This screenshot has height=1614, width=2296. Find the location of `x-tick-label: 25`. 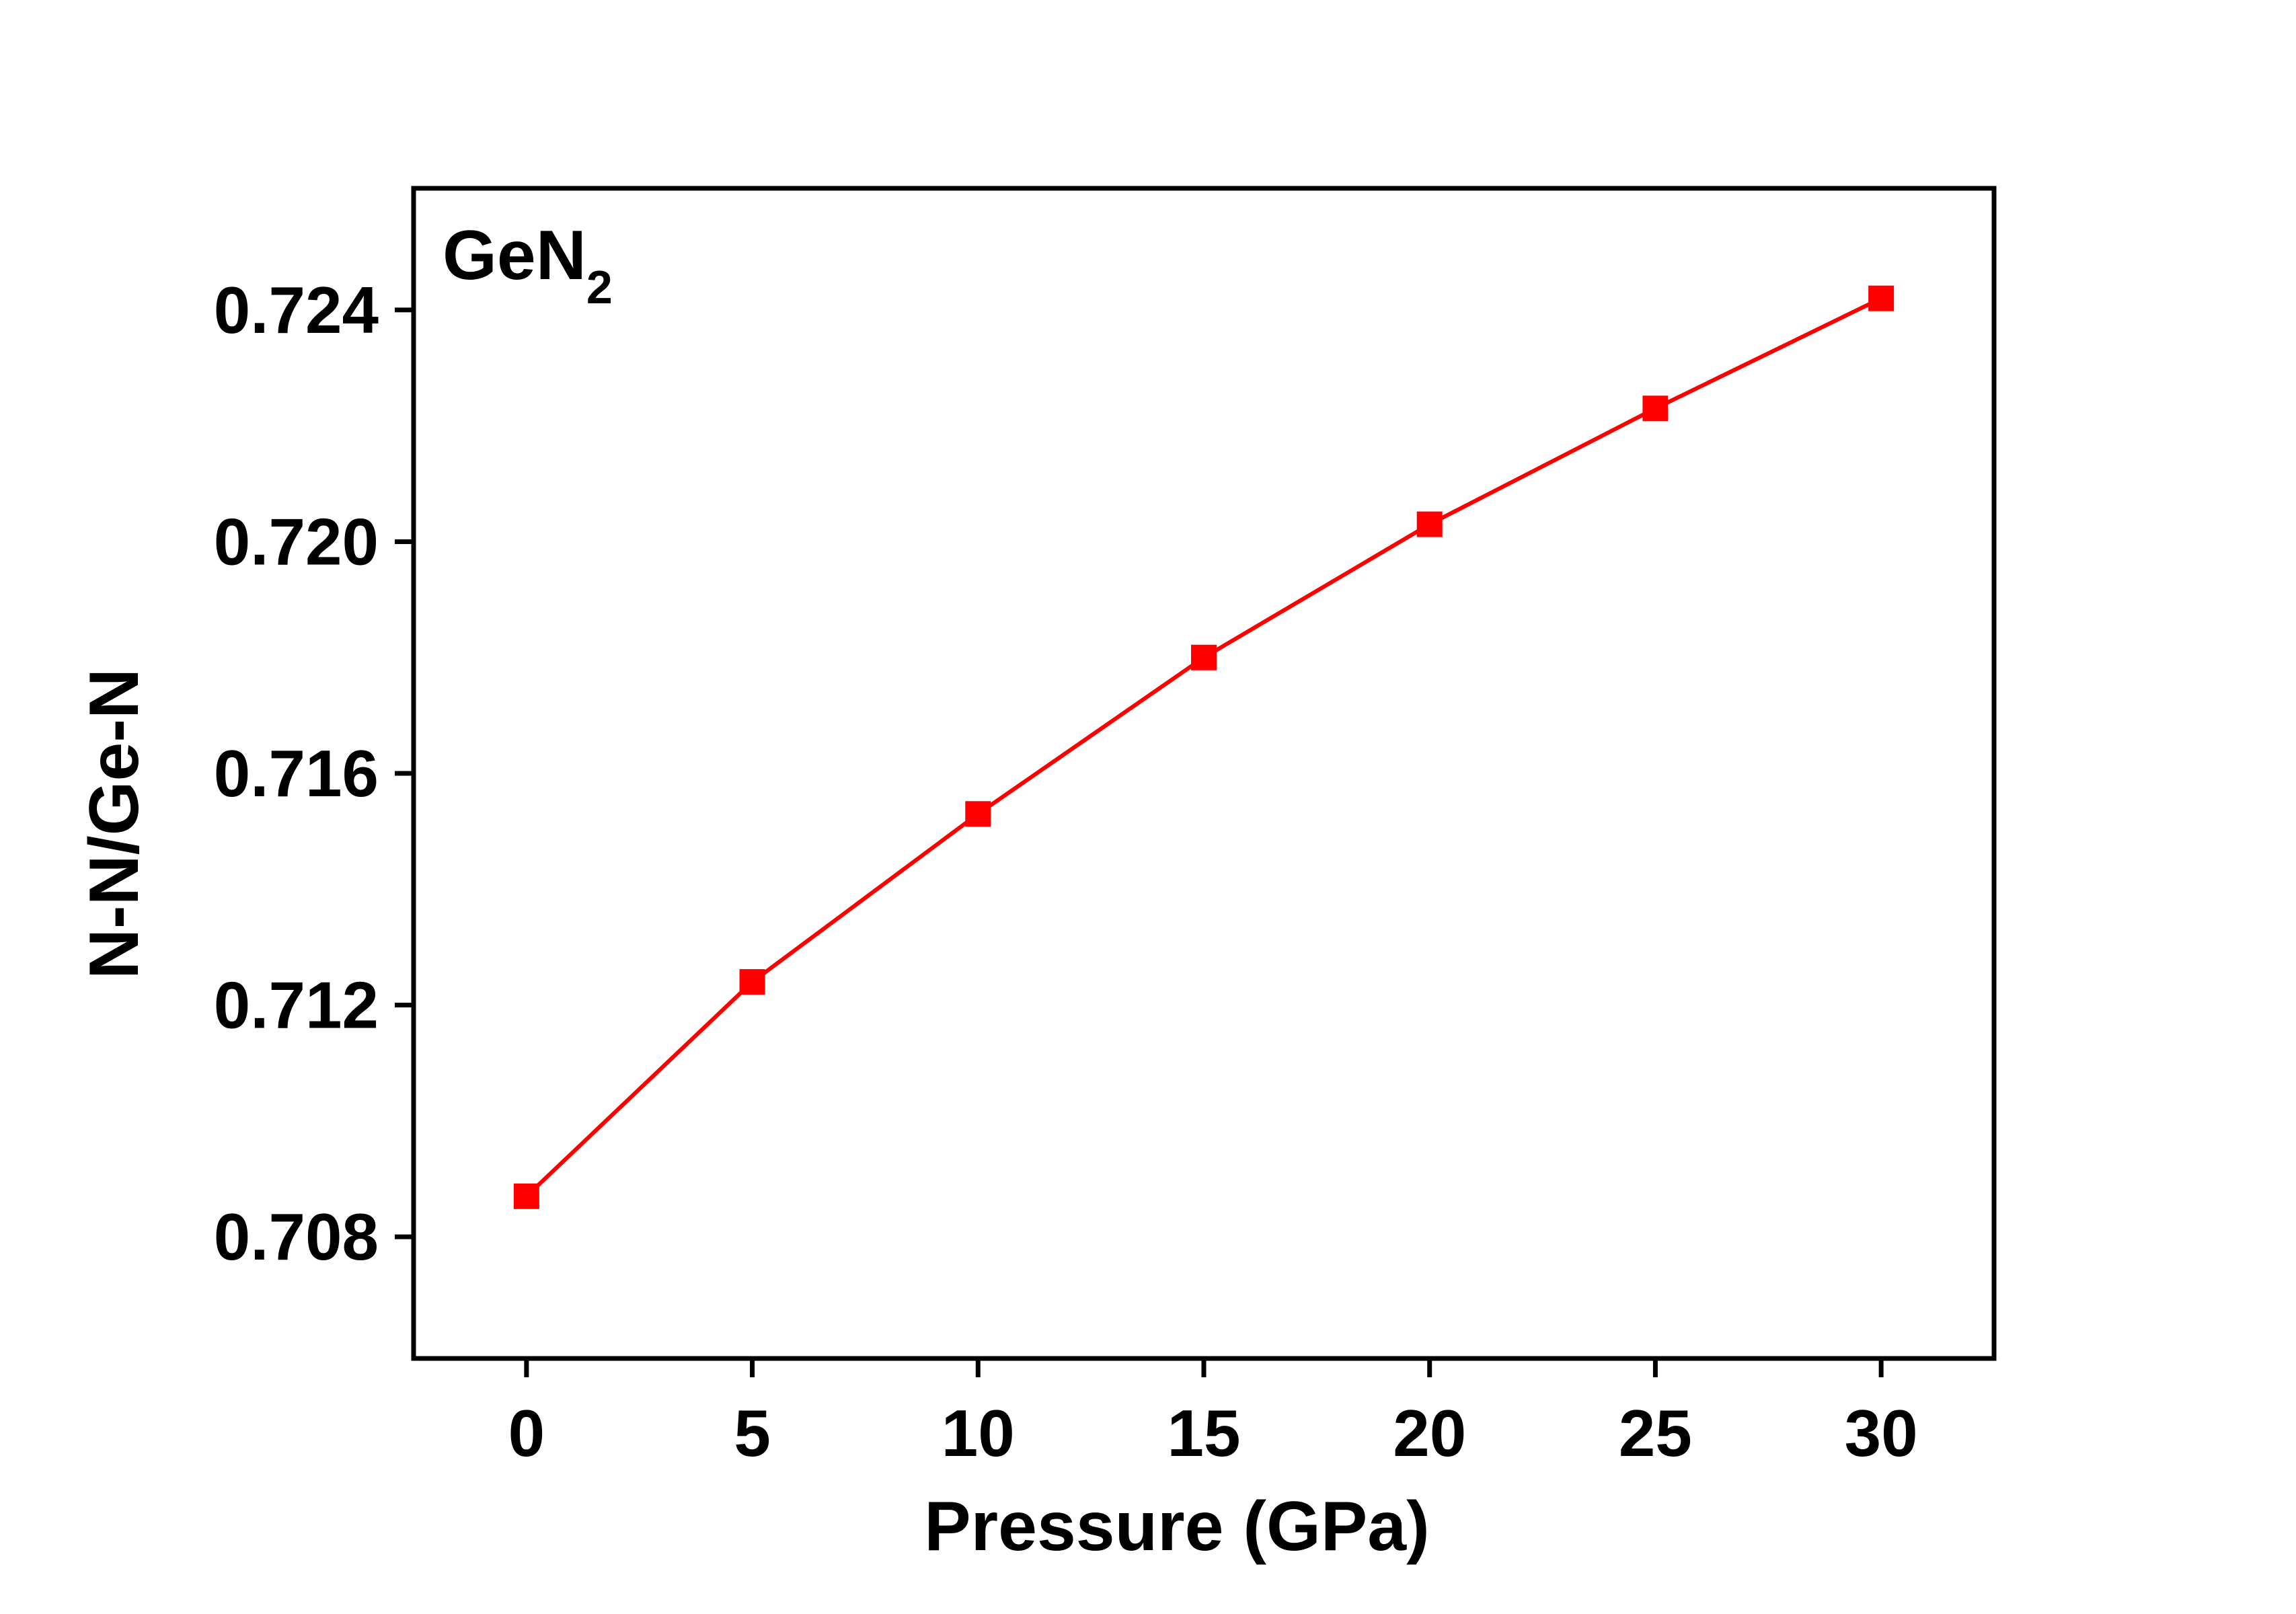

x-tick-label: 25 is located at coordinates (1656, 1433).